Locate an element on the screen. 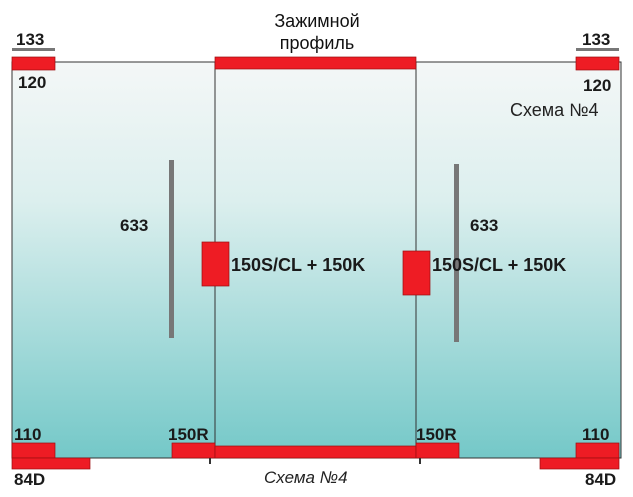 Image resolution: width=633 pixels, height=497 pixels. bottom-right-door-patch is located at coordinates (437, 450).